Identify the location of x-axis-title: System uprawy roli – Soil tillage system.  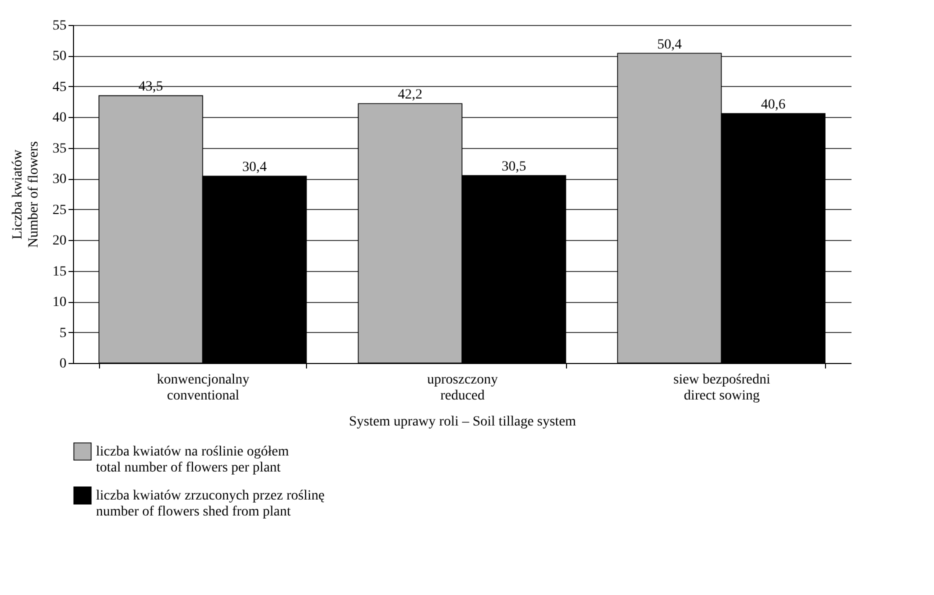
(462, 422).